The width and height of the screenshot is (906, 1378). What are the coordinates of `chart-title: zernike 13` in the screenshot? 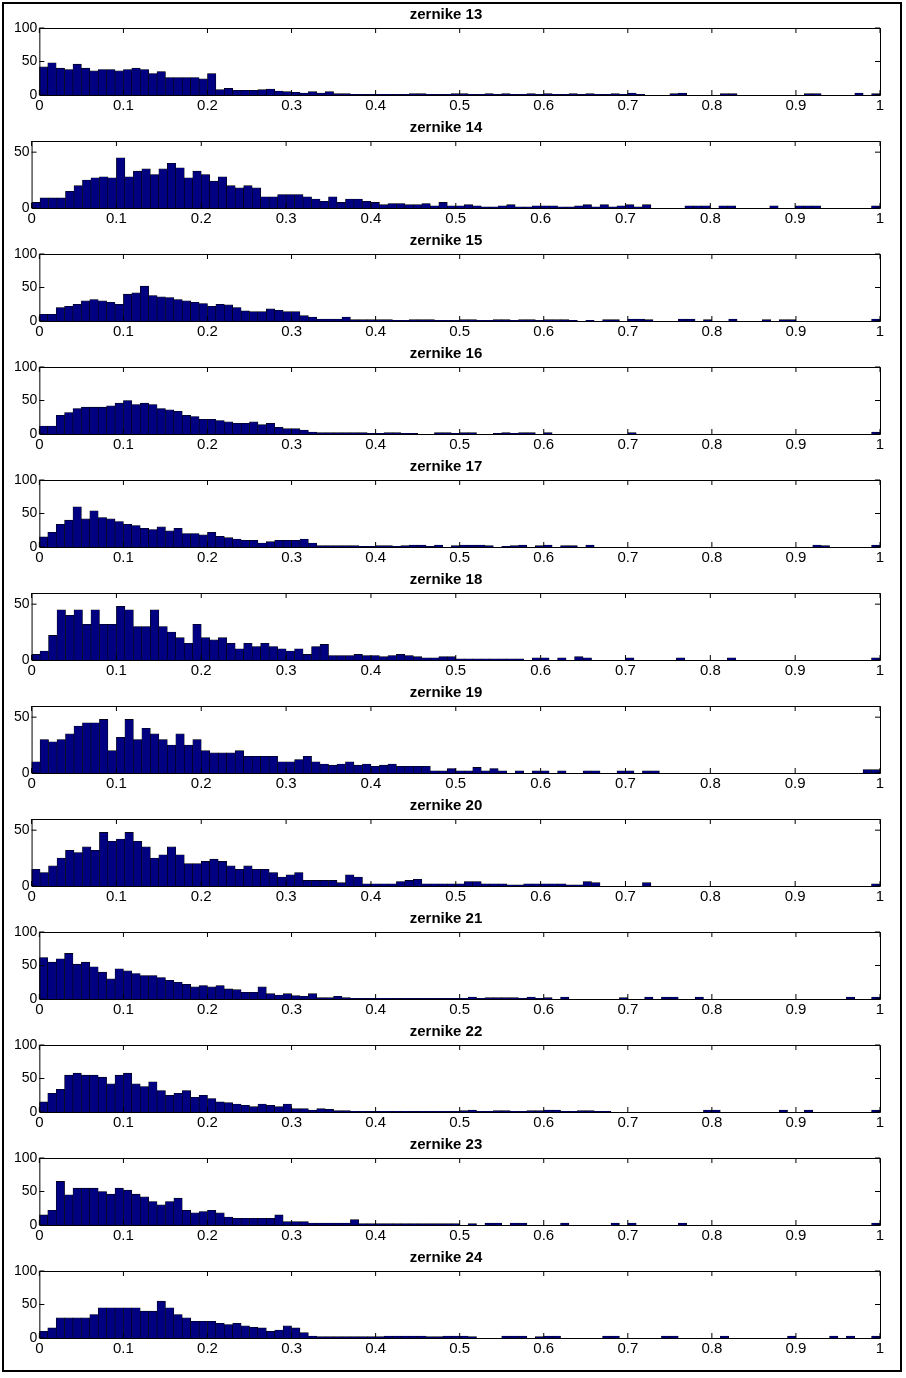 It's located at (446, 14).